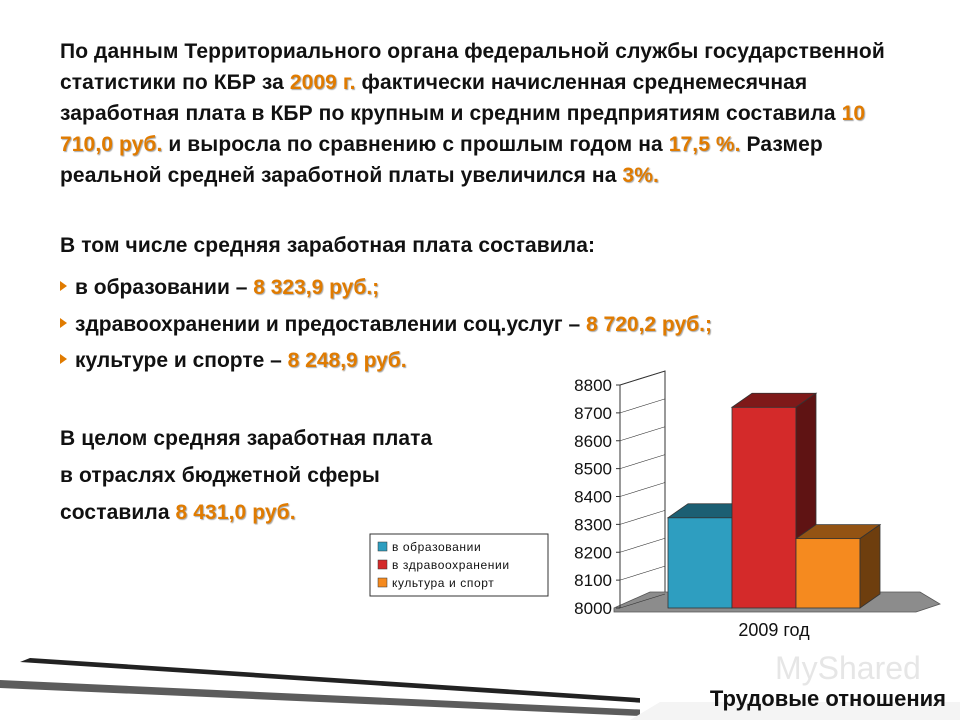 This screenshot has height=720, width=960. Describe the element at coordinates (774, 630) in the screenshot. I see `x-category-label: 2009 год` at that location.